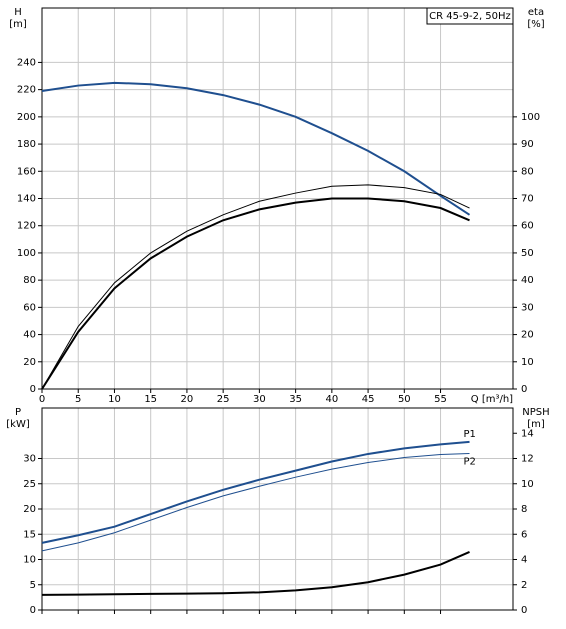 The image size is (566, 629). I want to click on x-tick-label: 10, so click(114, 399).